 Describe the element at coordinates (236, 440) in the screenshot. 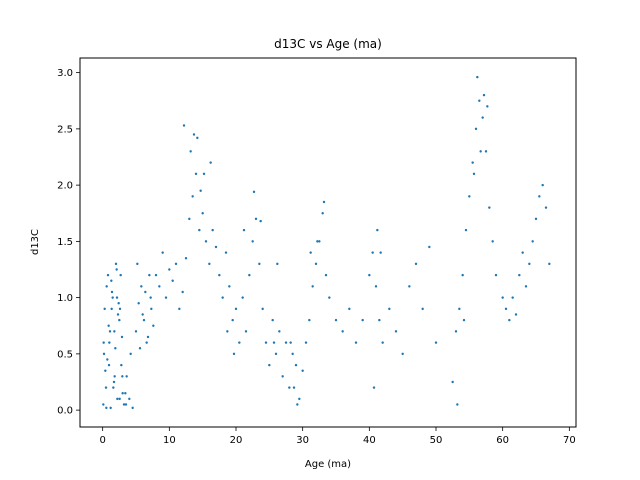

I see `x-tick-label: 20` at that location.